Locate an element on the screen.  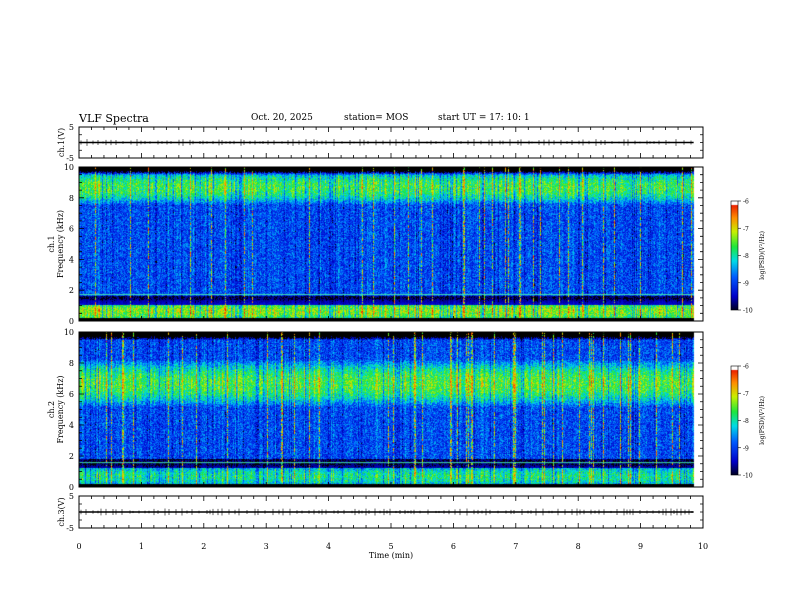
x-tick-label: 4 is located at coordinates (328, 546).